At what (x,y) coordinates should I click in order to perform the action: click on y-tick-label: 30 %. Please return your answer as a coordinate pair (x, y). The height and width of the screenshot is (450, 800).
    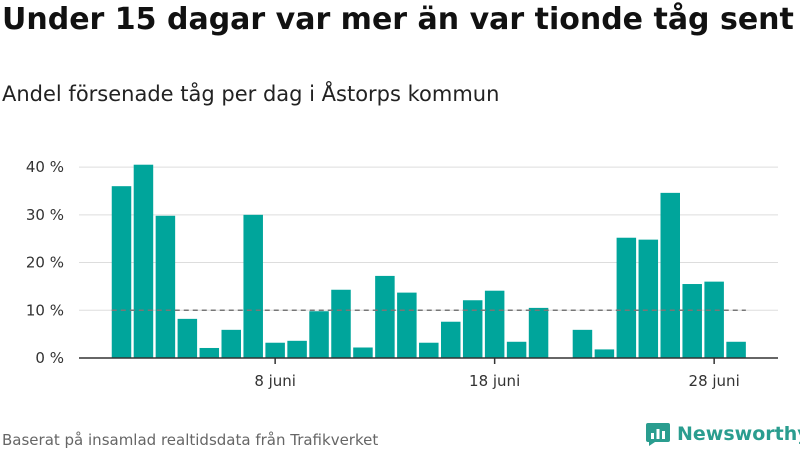
    Looking at the image, I should click on (45, 215).